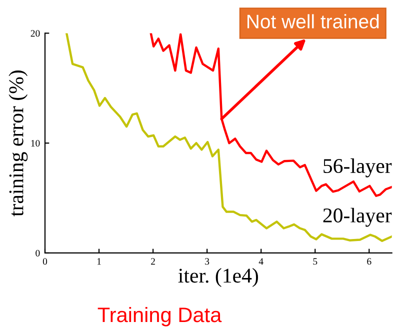 The height and width of the screenshot is (332, 409). Describe the element at coordinates (45, 261) in the screenshot. I see `x-tick-label: 0` at that location.